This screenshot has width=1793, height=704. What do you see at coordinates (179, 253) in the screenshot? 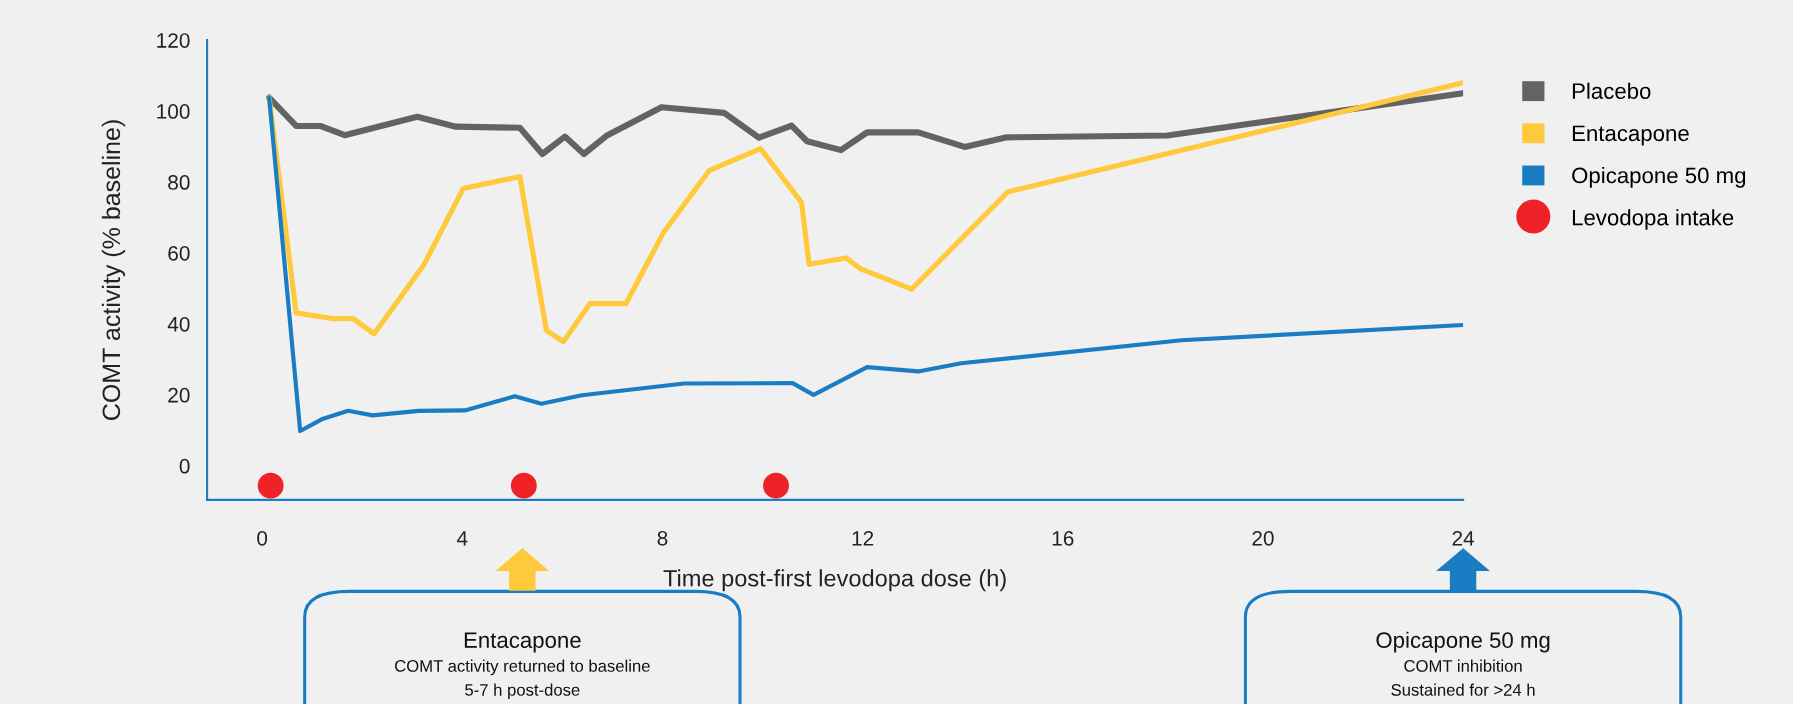
I see `y-tick-label: 60` at bounding box center [179, 253].